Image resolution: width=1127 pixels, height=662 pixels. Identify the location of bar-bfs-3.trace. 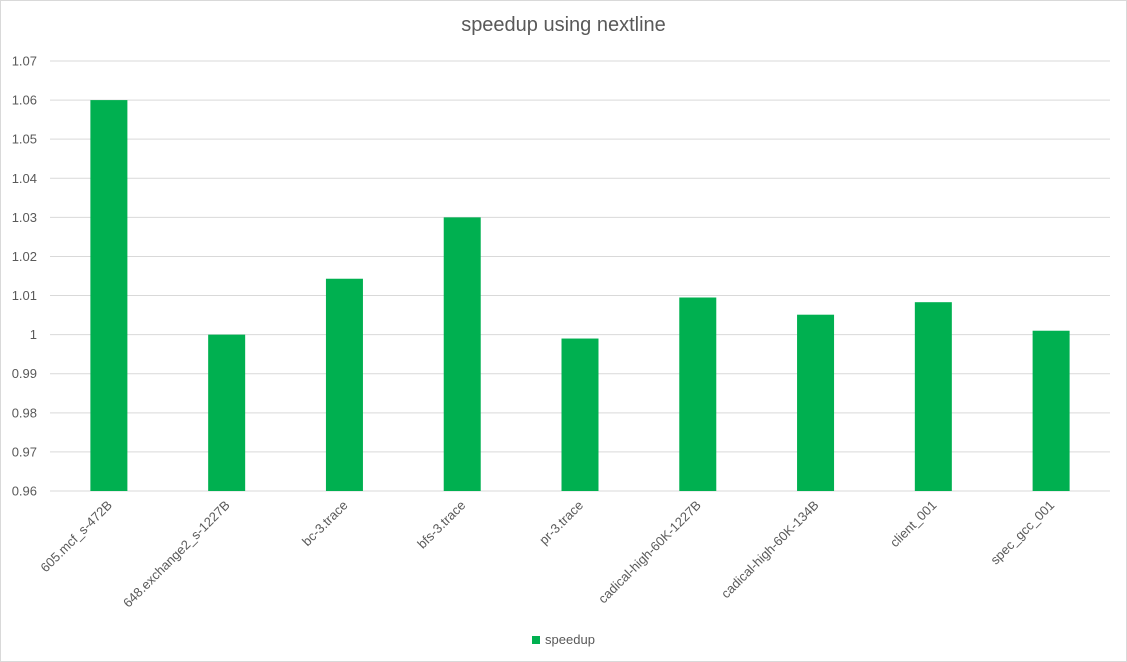
(462, 354).